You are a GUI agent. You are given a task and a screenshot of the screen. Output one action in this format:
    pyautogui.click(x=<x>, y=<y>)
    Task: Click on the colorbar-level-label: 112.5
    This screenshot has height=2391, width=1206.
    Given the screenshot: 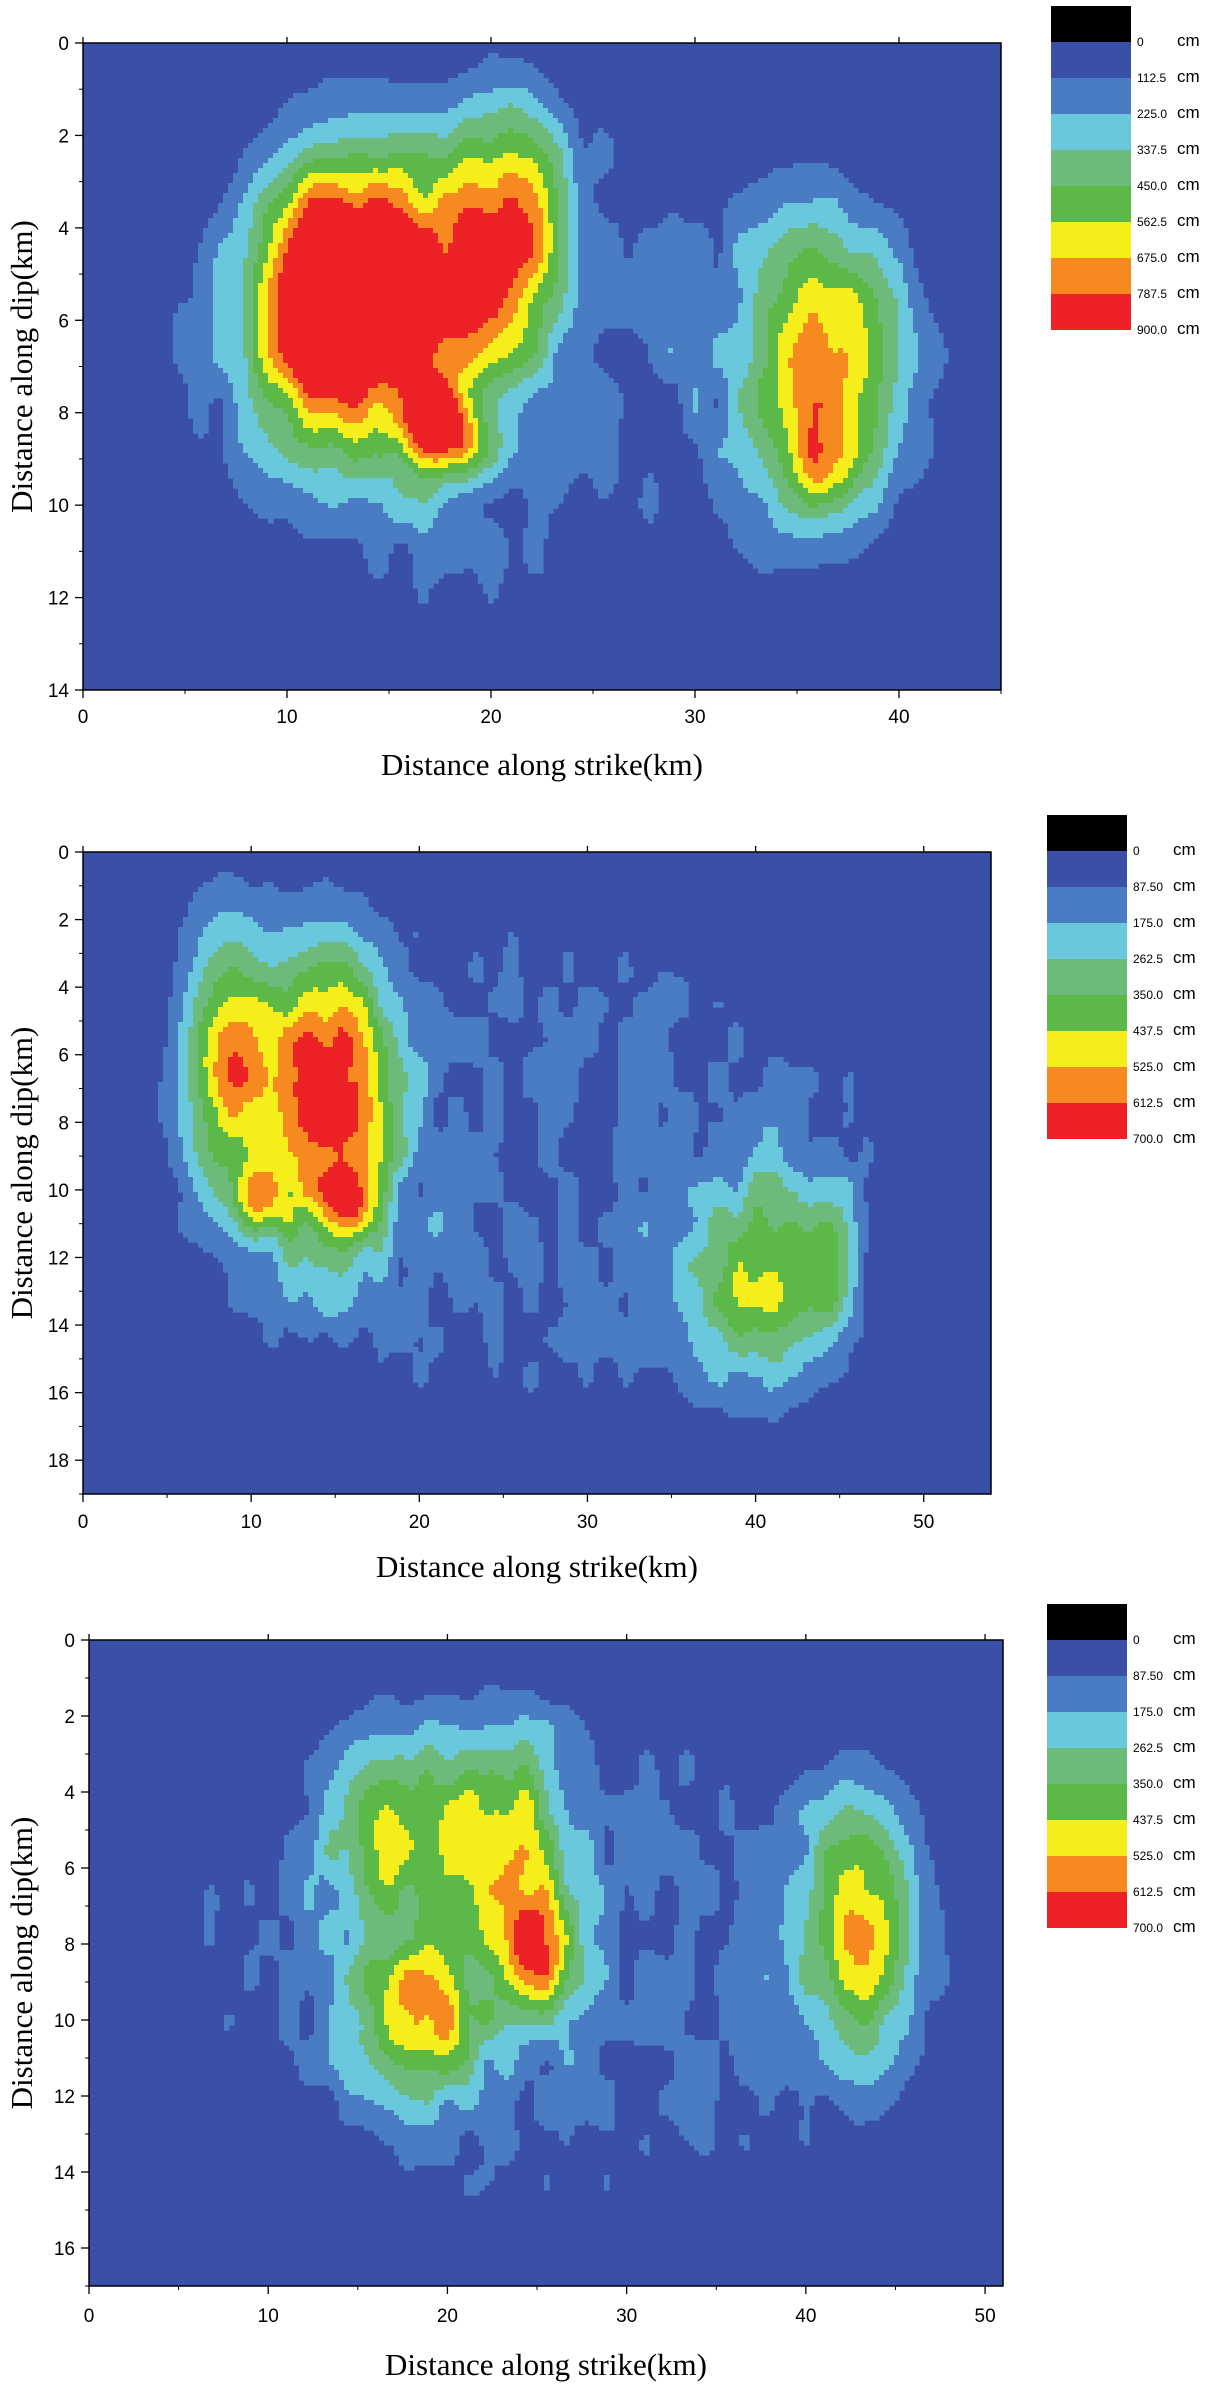 What is the action you would take?
    pyautogui.click(x=1151, y=78)
    